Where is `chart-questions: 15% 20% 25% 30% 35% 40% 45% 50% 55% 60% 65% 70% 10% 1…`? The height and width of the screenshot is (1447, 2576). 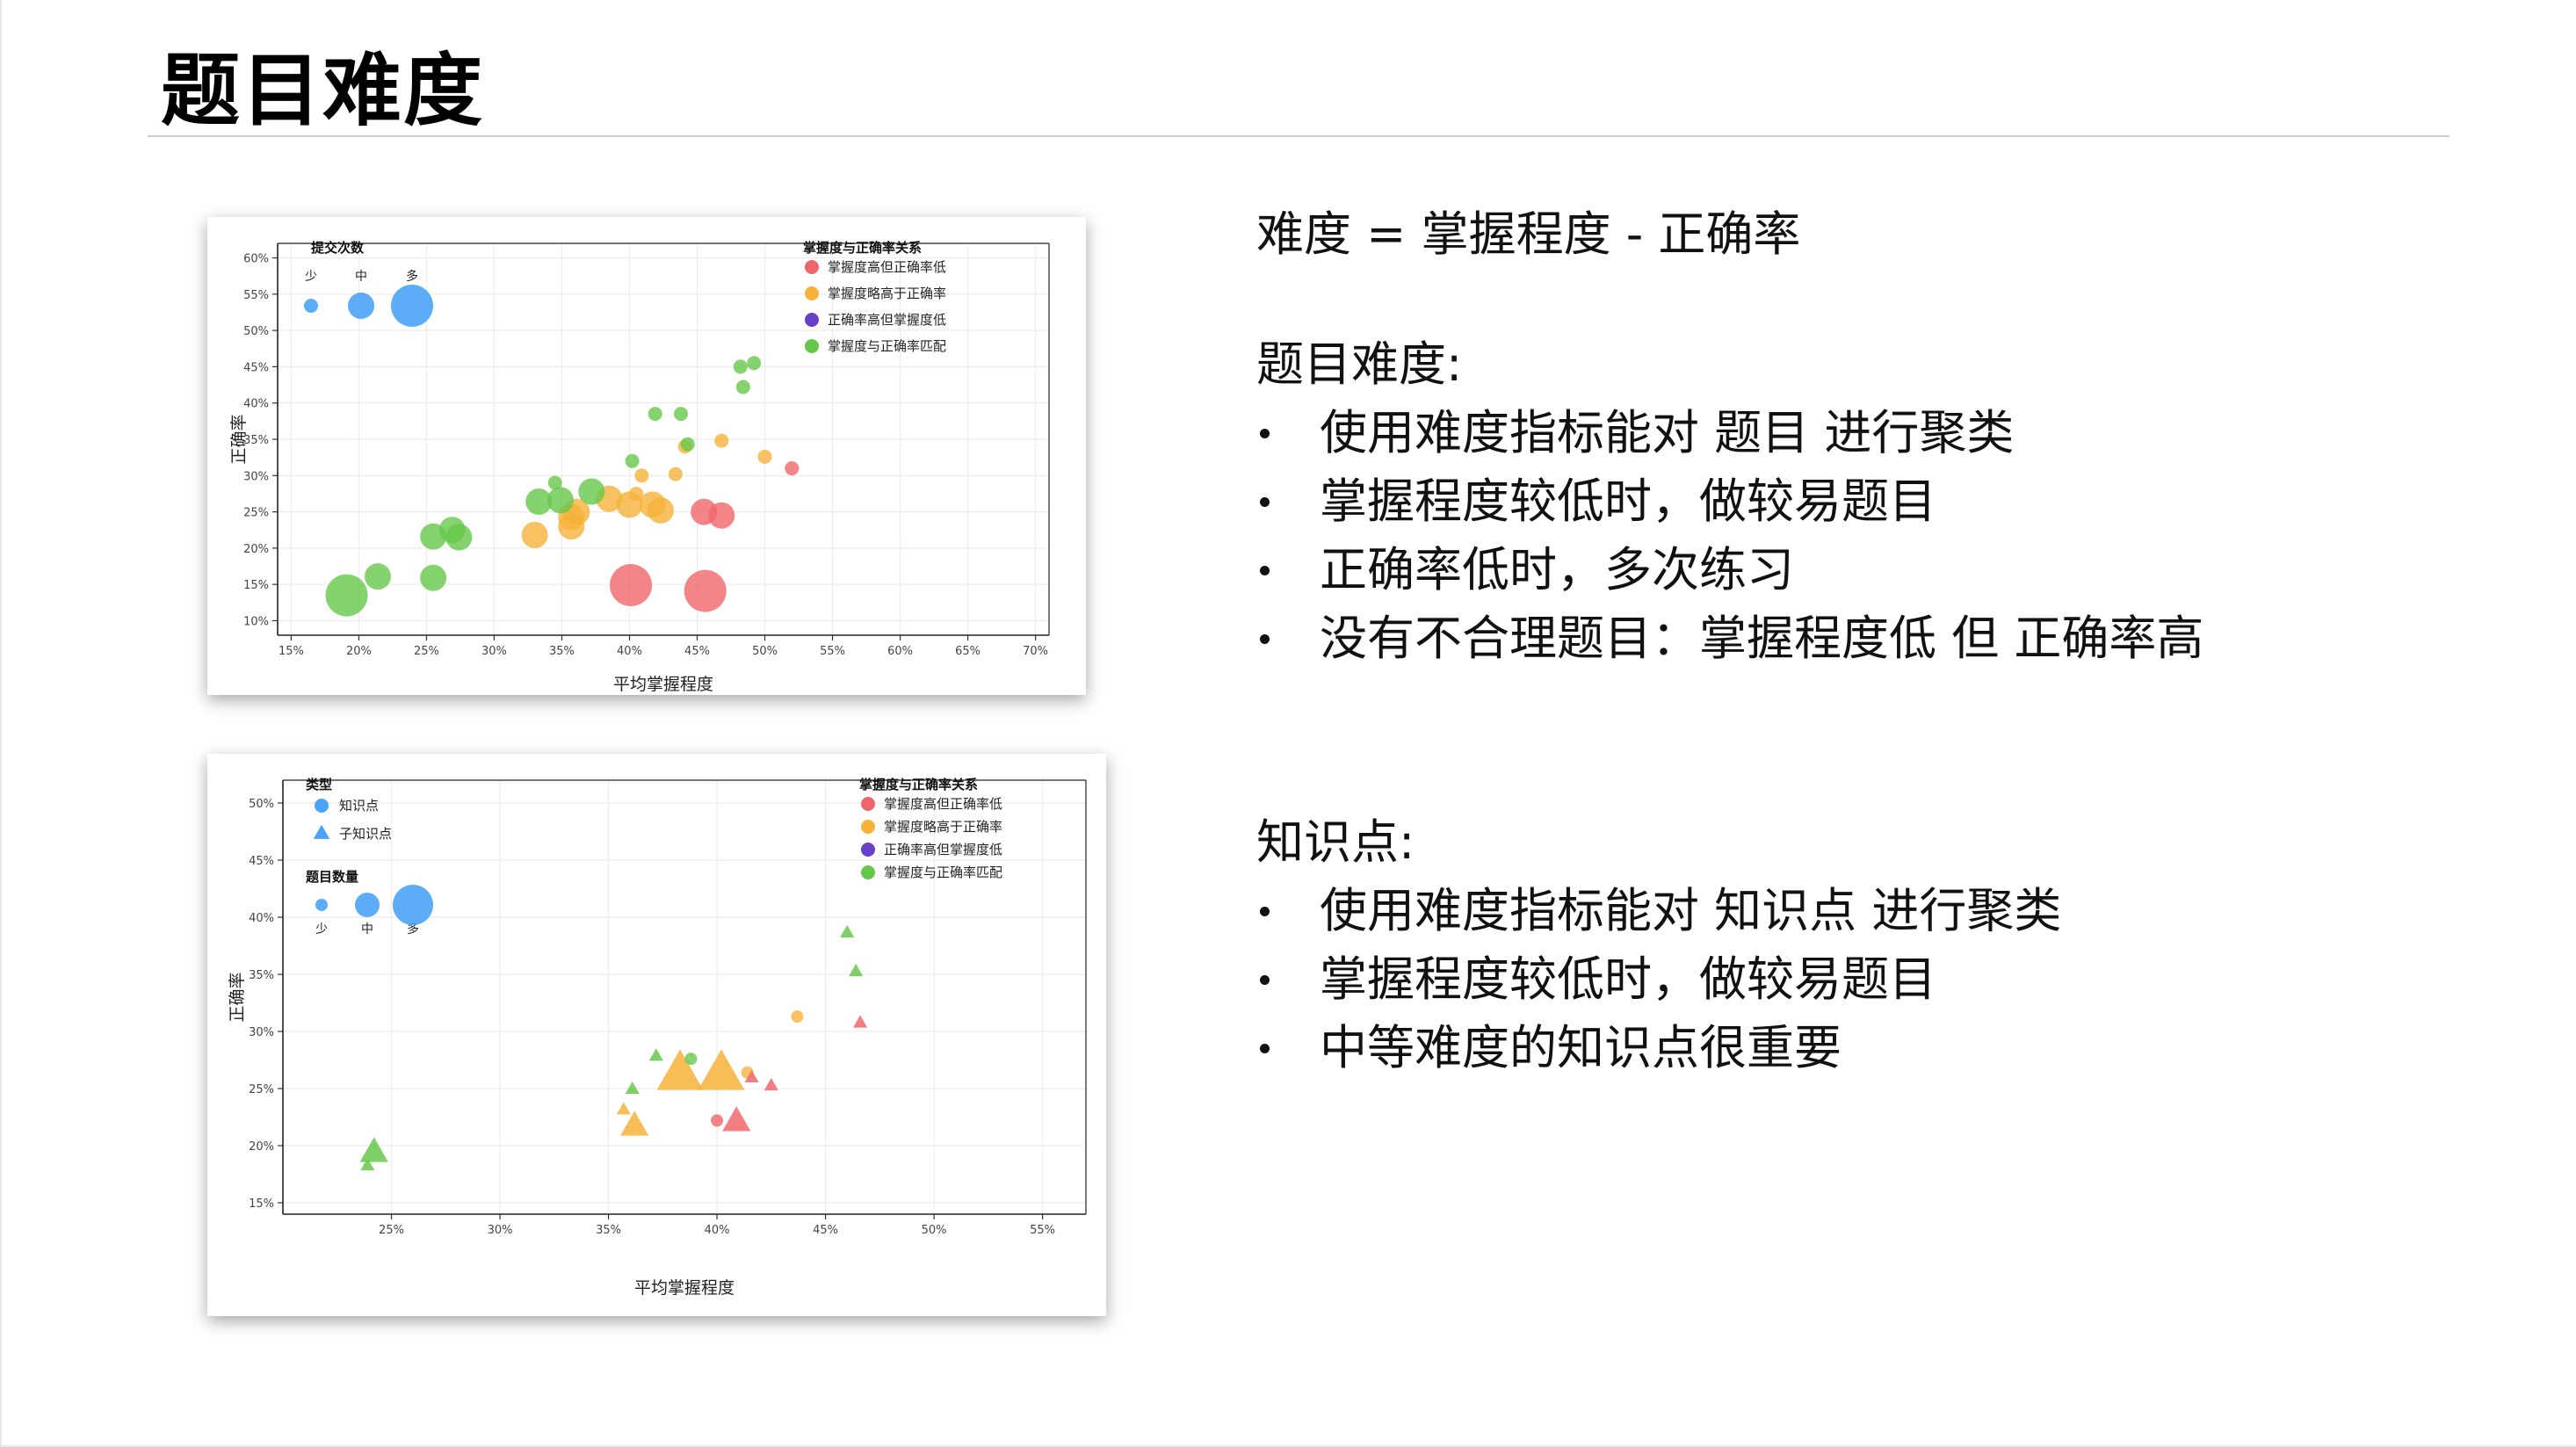
chart-questions: 15% 20% 25% 30% 35% 40% 45% 50% 55% 60% 65% 70% 10% 1… is located at coordinates (639, 467).